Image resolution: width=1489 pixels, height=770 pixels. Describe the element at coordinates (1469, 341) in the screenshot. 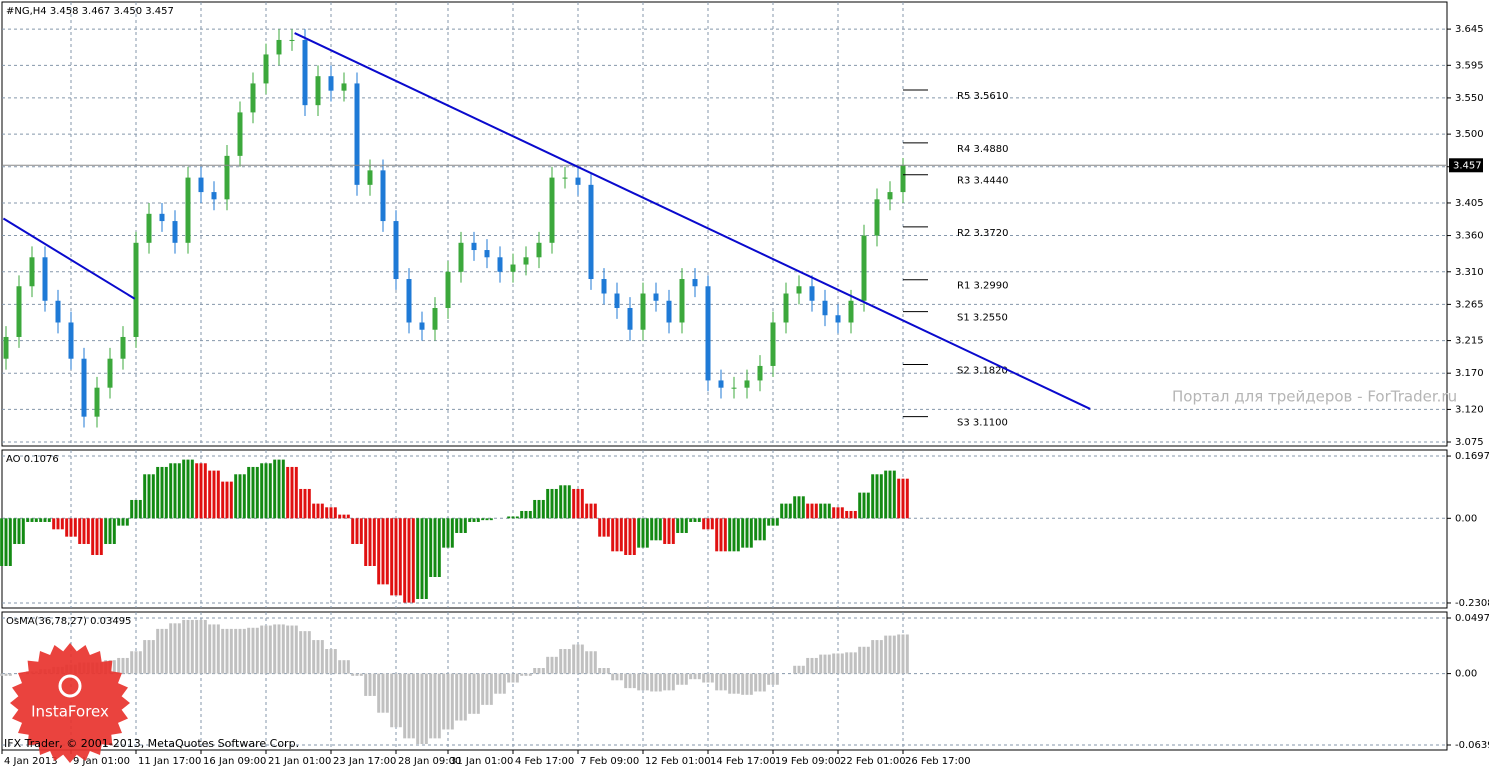

I see `y-tick-label: 3.215` at that location.